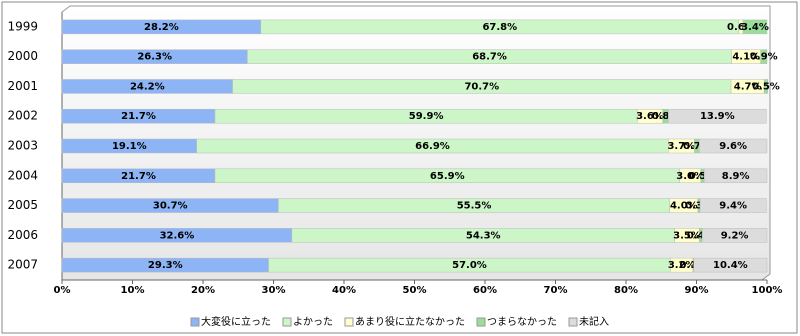  Describe the element at coordinates (410, 321) in the screenshot. I see `legend-label: あまり役に立たなかった` at that location.